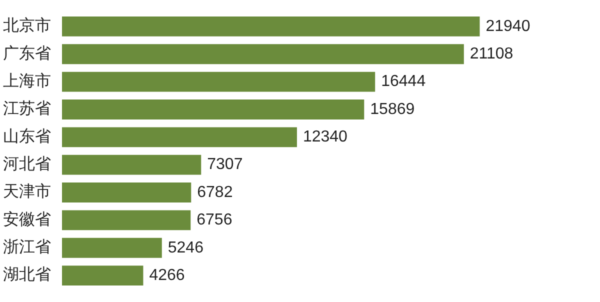 This screenshot has width=600, height=302. What do you see at coordinates (225, 165) in the screenshot?
I see `data-label: 7307` at bounding box center [225, 165].